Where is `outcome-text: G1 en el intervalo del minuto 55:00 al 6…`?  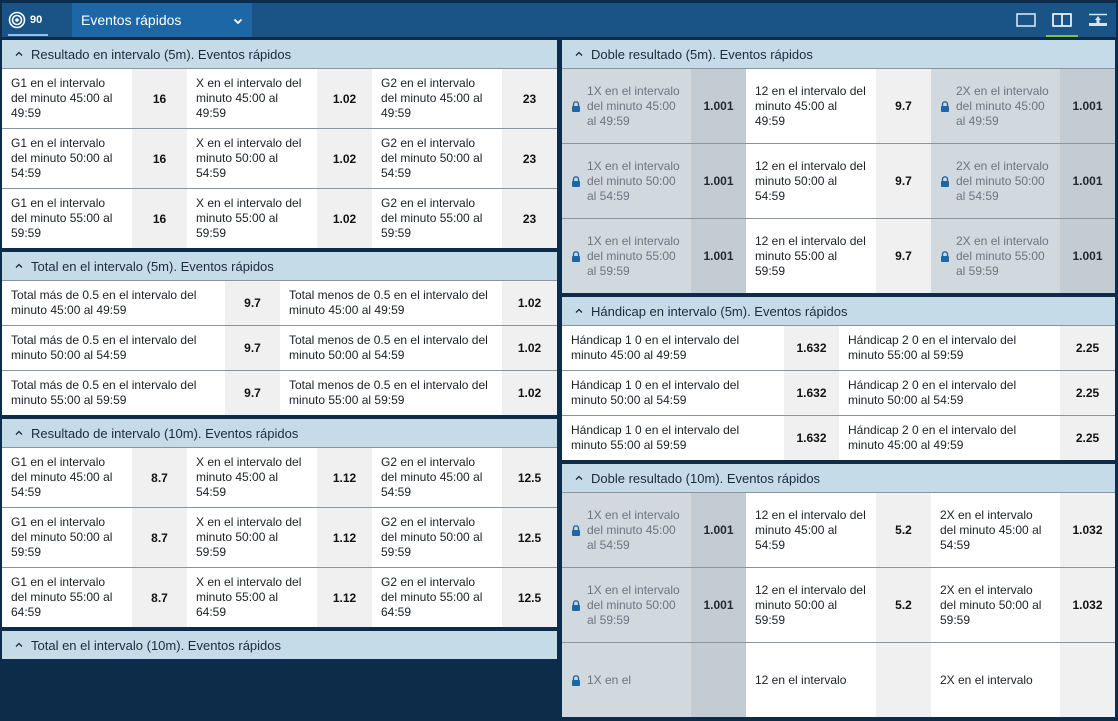
outcome-text: G1 en el intervalo del minuto 55:00 al 6… is located at coordinates (62, 597).